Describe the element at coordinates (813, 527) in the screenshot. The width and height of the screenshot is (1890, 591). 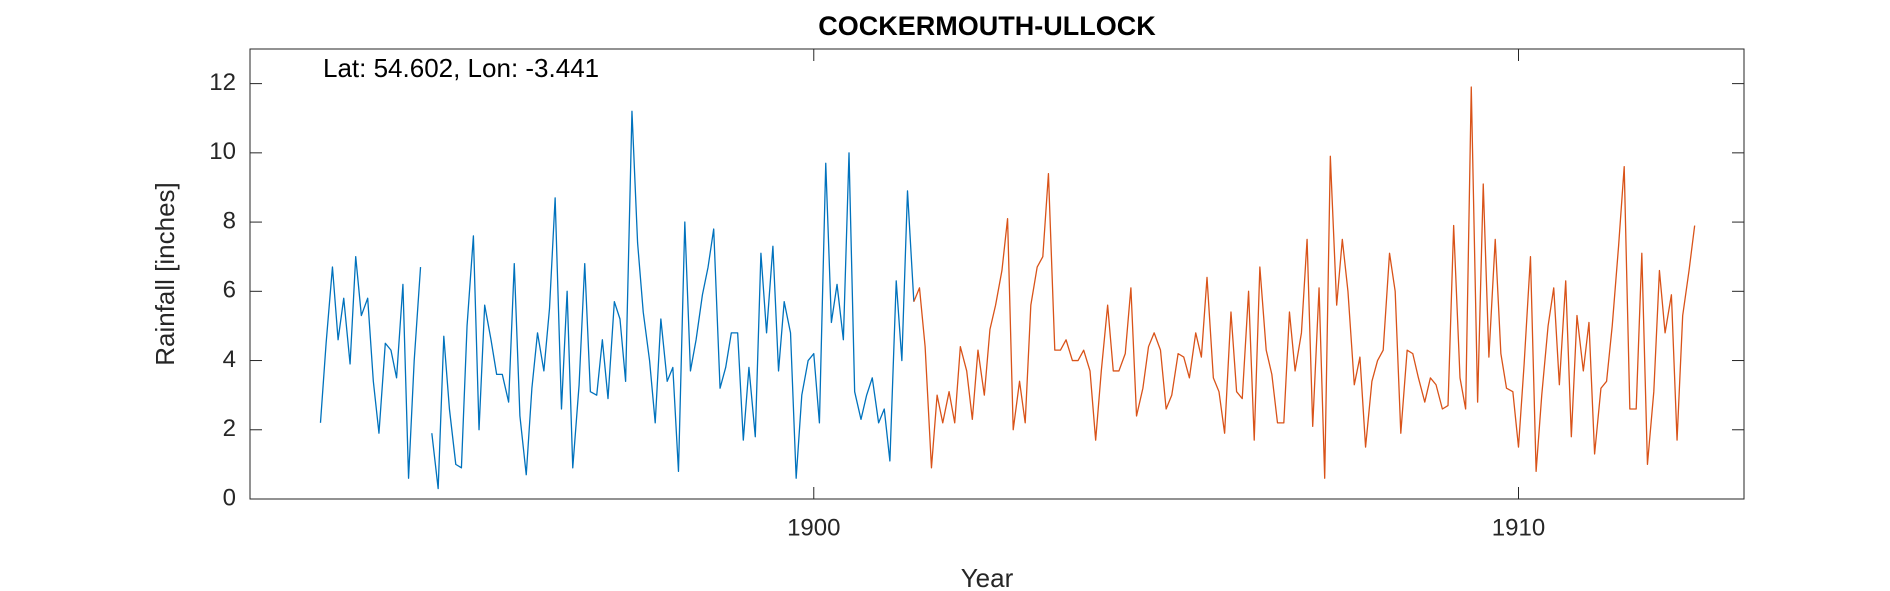
I see `x-tick-label: 1900` at that location.